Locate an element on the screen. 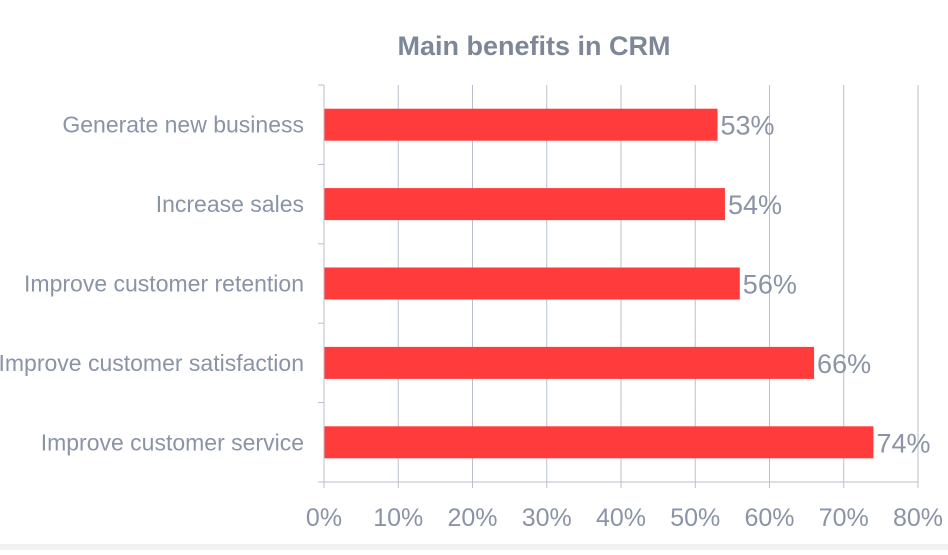 This screenshot has width=948, height=555. data-label: 66% is located at coordinates (844, 364).